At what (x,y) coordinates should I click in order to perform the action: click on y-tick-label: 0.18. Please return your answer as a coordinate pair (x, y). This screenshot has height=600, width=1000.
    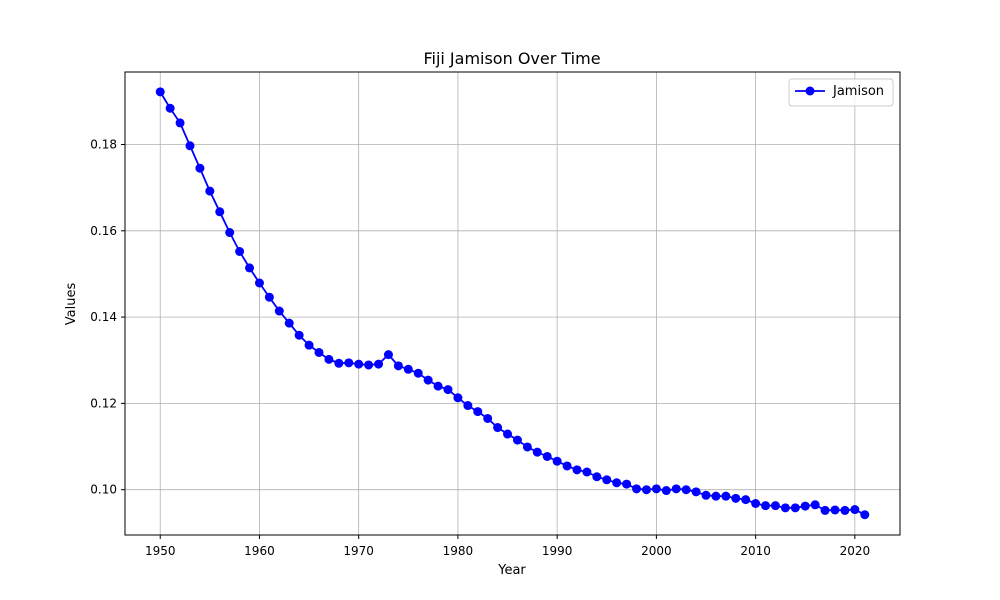
    Looking at the image, I should click on (103, 144).